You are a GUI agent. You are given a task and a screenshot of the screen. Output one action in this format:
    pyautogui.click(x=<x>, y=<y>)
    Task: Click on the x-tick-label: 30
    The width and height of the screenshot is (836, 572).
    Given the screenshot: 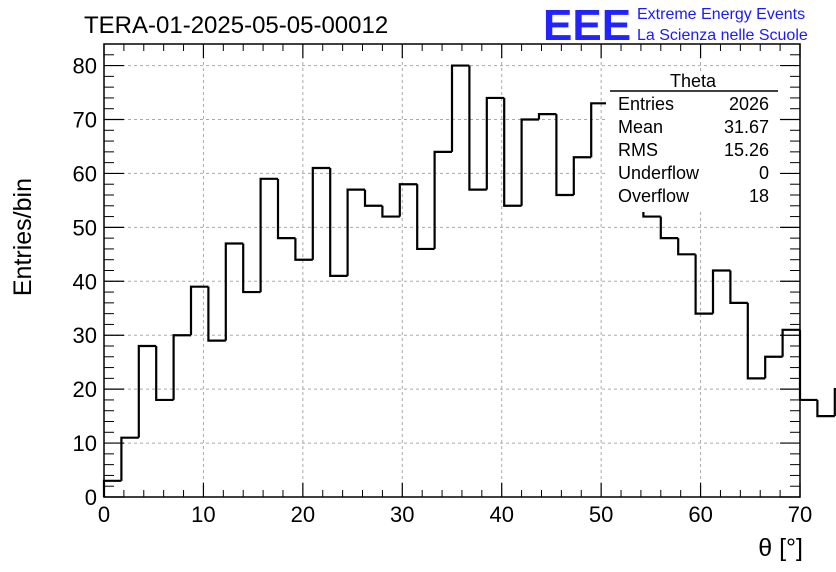 What is the action you would take?
    pyautogui.click(x=402, y=514)
    